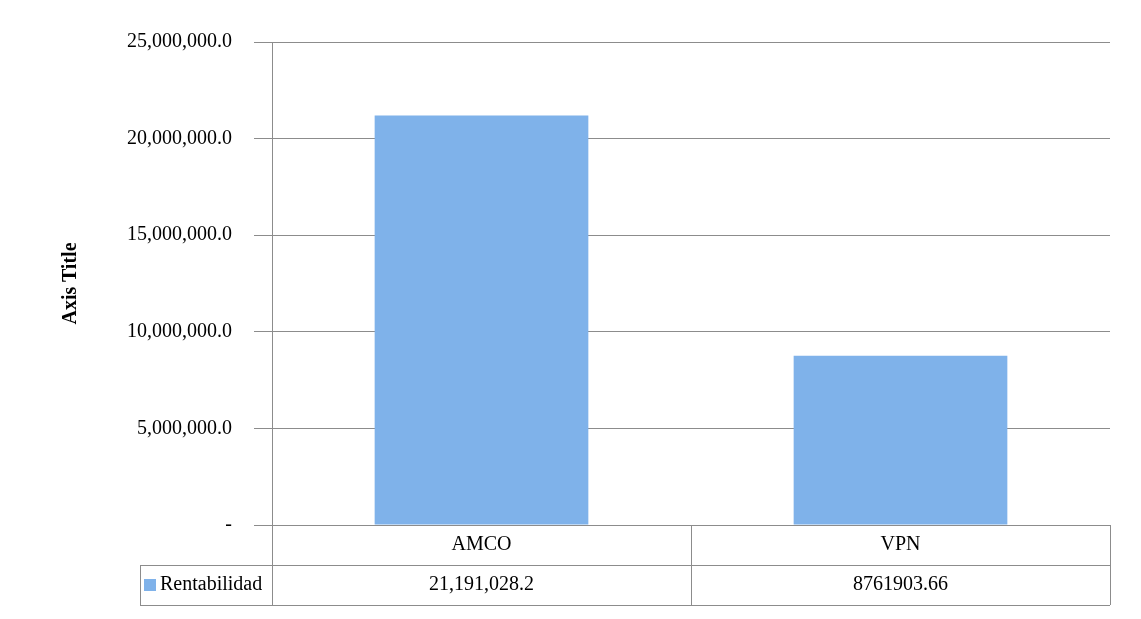 The image size is (1141, 619). What do you see at coordinates (179, 136) in the screenshot?
I see `y-tick-label: 20,000,000.0` at bounding box center [179, 136].